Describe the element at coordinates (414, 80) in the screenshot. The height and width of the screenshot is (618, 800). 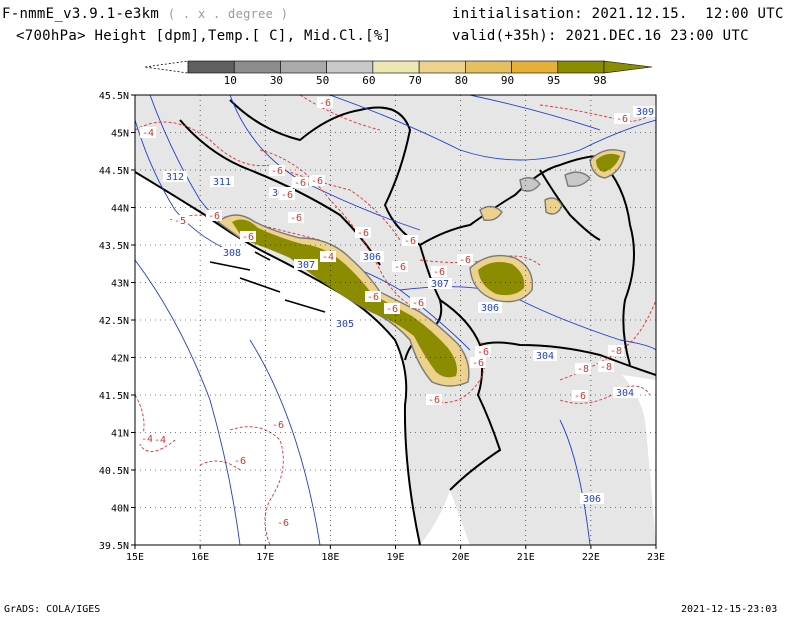
I see `colorbar-label: 70` at that location.